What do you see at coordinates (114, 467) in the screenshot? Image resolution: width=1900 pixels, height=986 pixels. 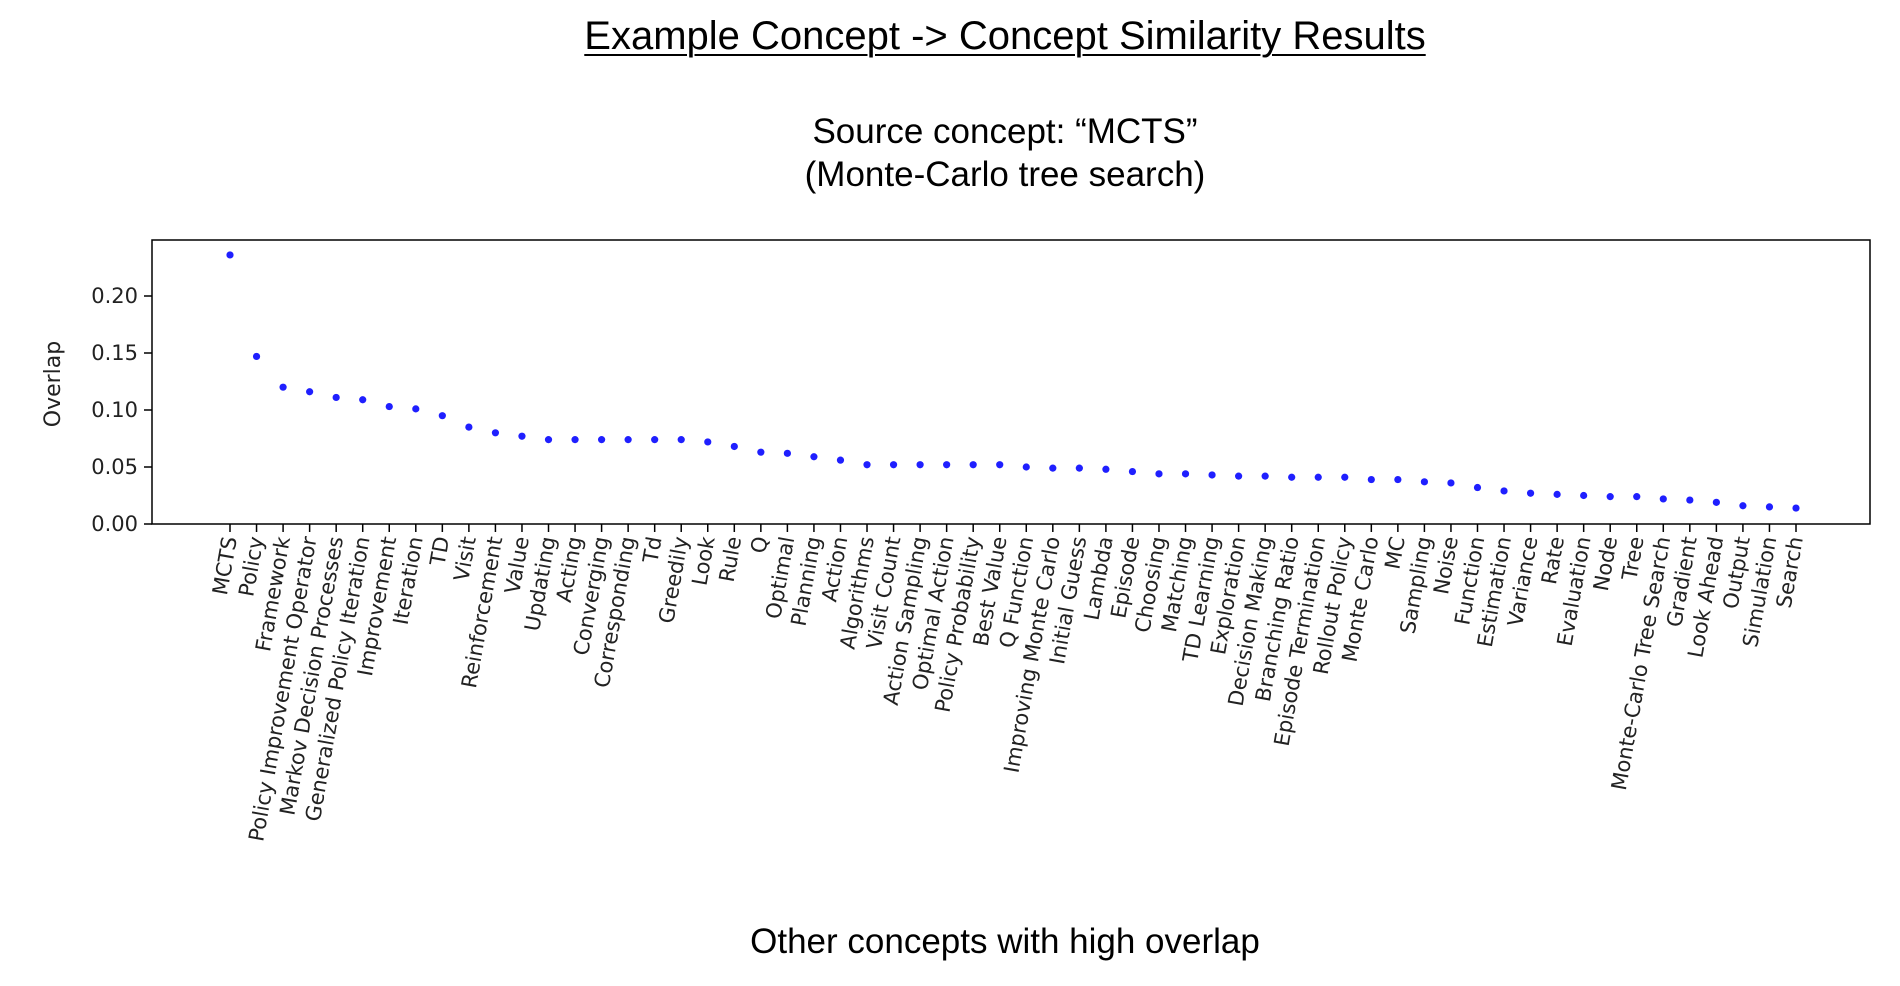 I see `y-tick-label: 0.05` at bounding box center [114, 467].